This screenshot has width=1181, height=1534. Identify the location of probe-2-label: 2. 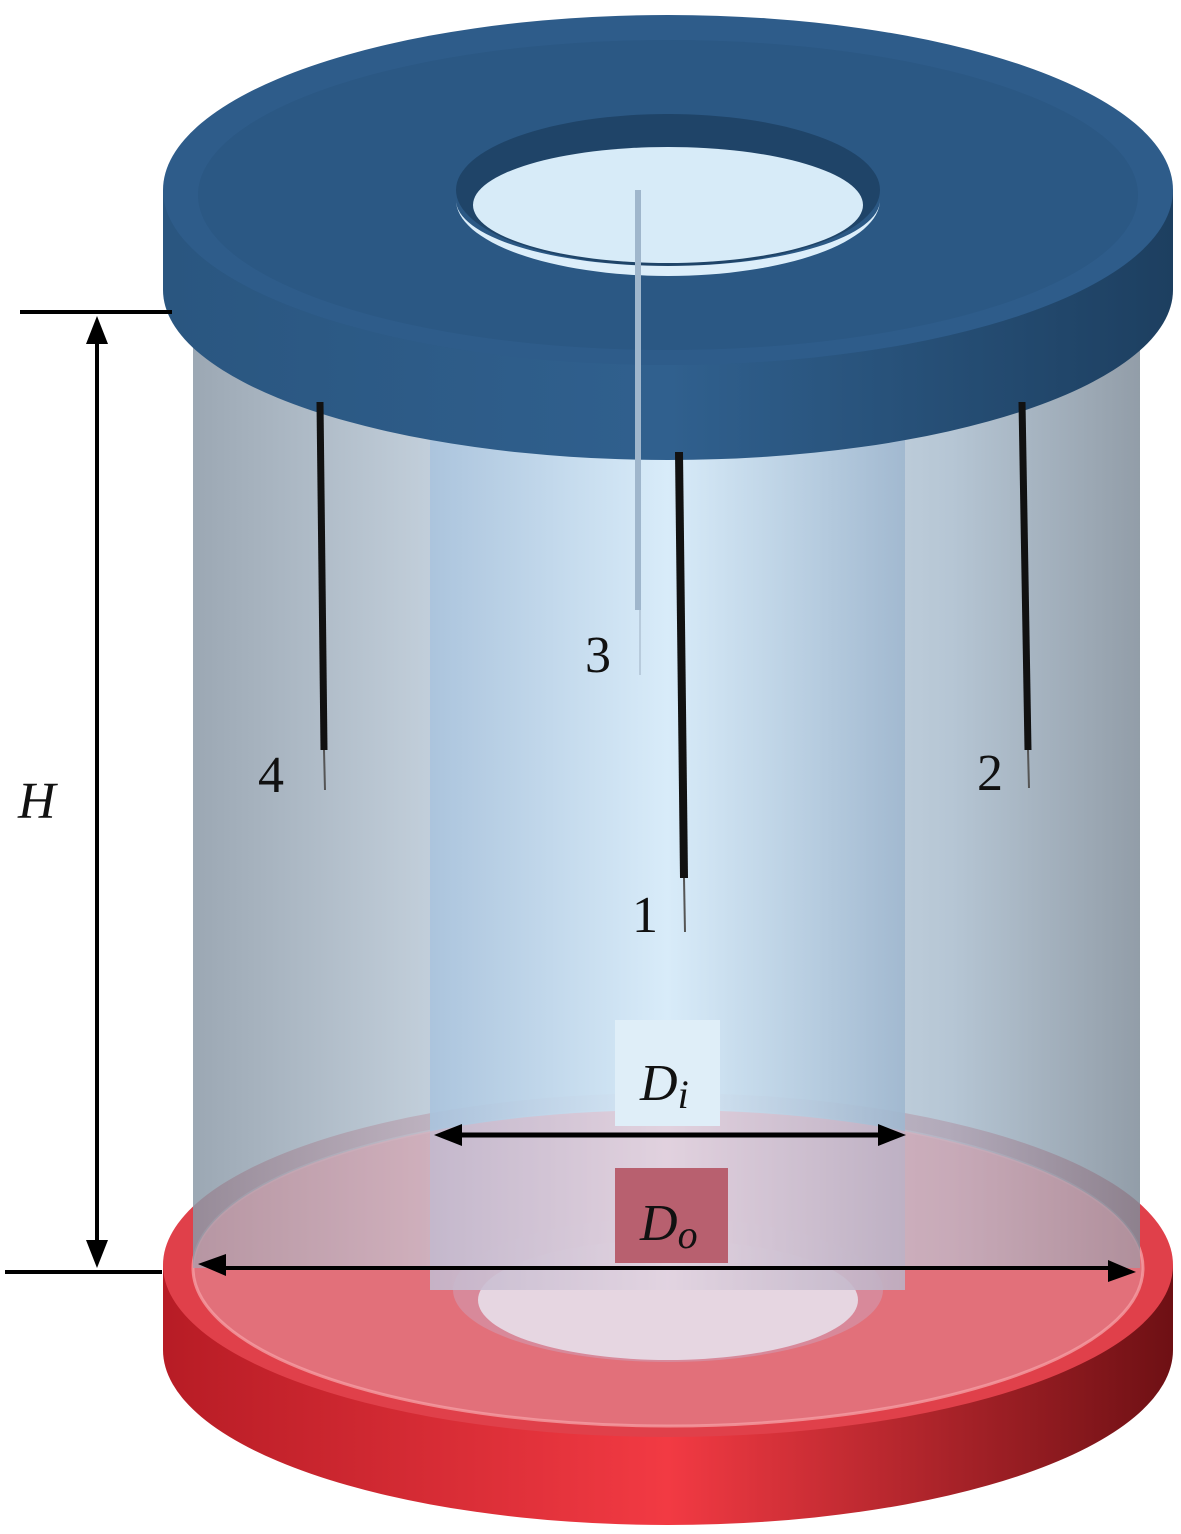
(990, 773).